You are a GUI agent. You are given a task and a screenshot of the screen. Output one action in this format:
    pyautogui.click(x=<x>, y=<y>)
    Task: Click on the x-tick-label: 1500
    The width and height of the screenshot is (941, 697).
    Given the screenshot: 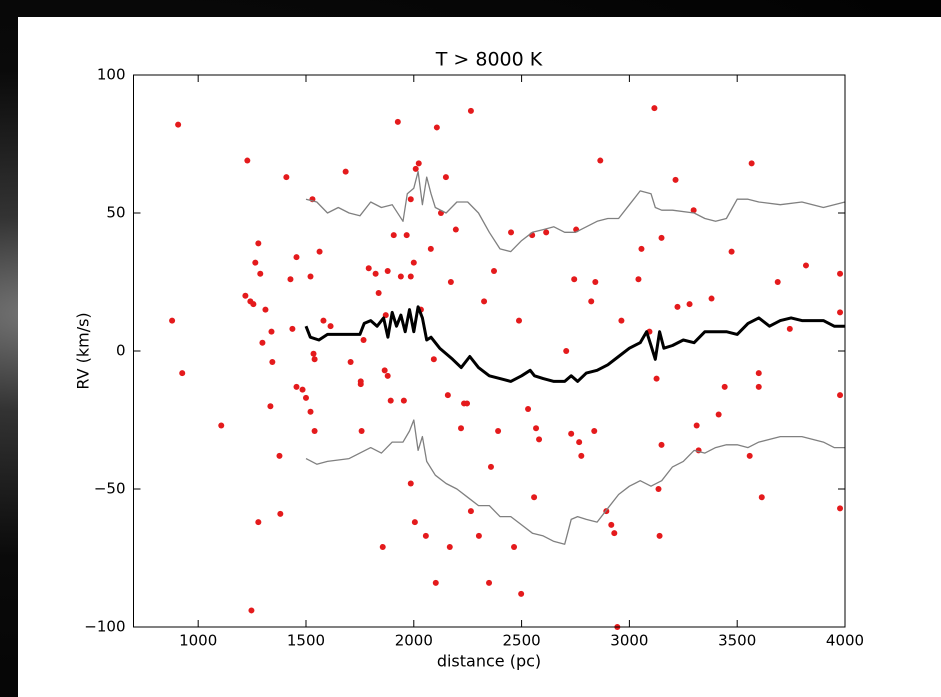 What is the action you would take?
    pyautogui.click(x=306, y=641)
    